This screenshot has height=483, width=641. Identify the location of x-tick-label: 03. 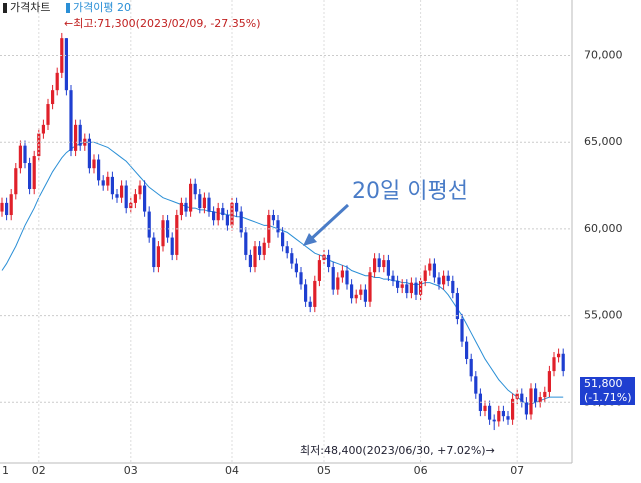
(131, 470).